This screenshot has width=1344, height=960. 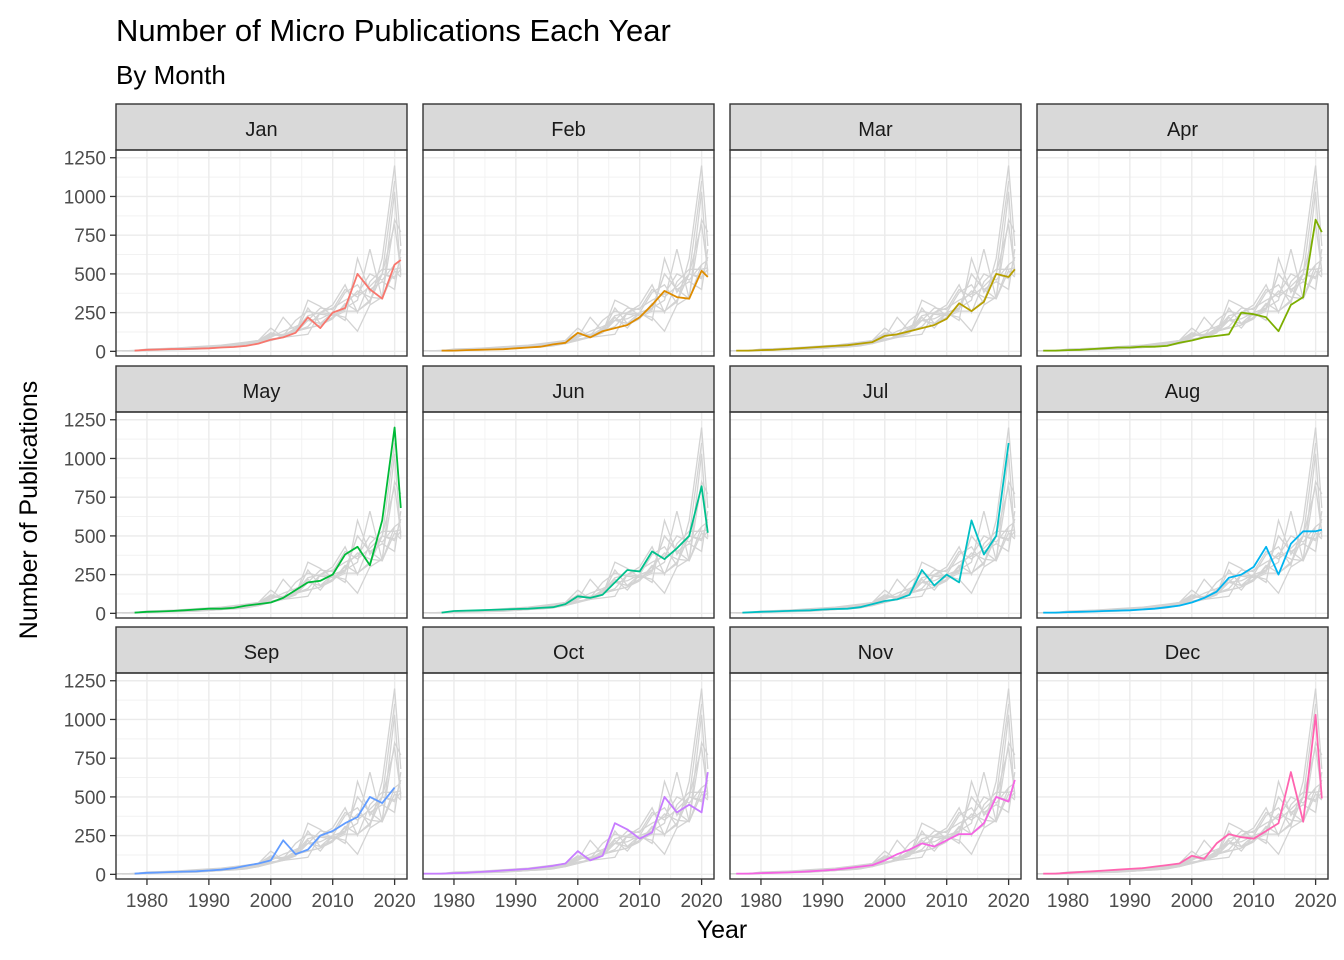 I want to click on facet-panel-mar: Mar, so click(x=875, y=230).